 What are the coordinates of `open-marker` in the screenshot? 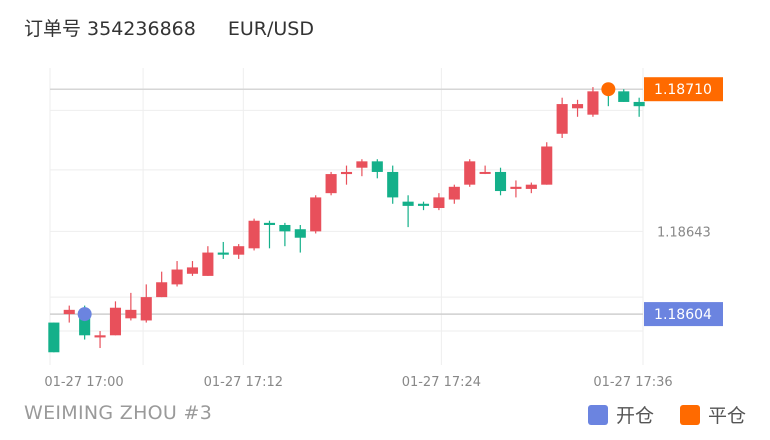 It's located at (84, 314).